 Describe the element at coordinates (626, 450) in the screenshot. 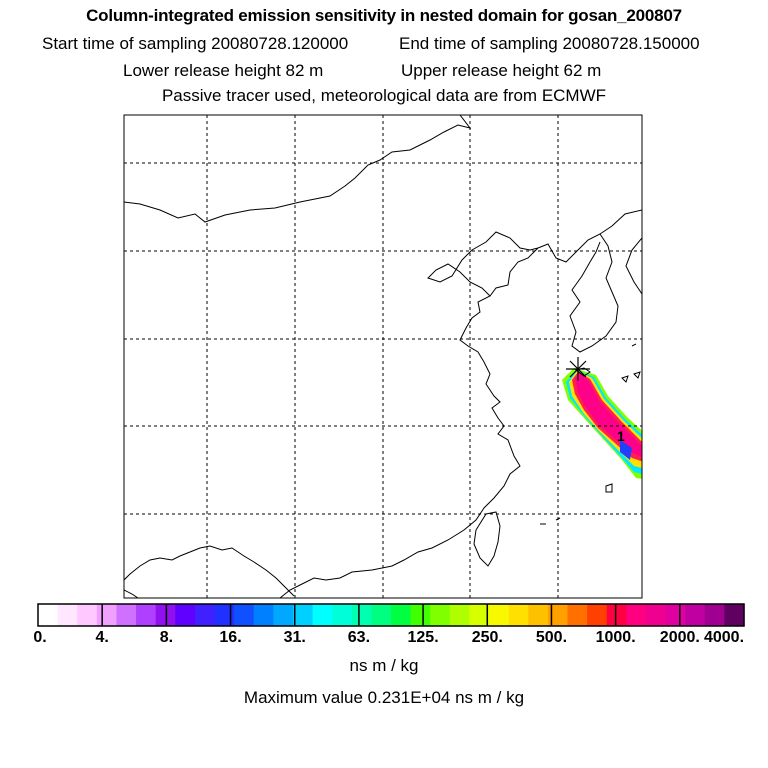

I see `plume-blue-patch` at that location.